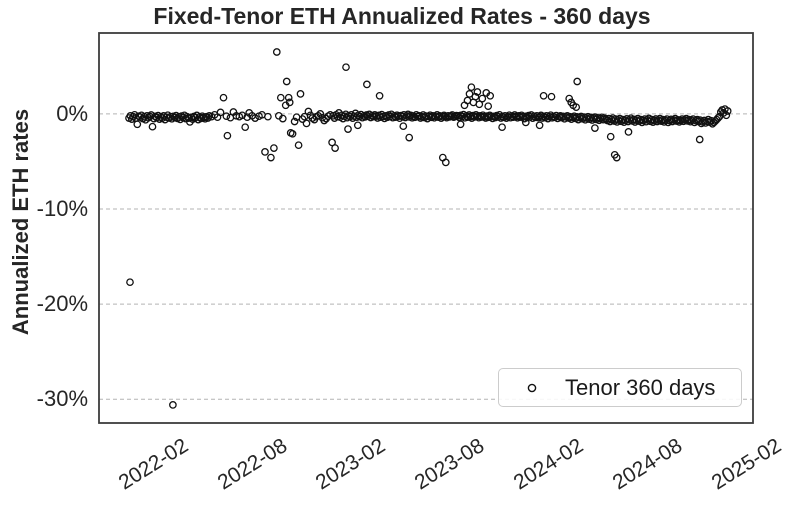  What do you see at coordinates (532, 387) in the screenshot?
I see `legend-open-circle-icon` at bounding box center [532, 387].